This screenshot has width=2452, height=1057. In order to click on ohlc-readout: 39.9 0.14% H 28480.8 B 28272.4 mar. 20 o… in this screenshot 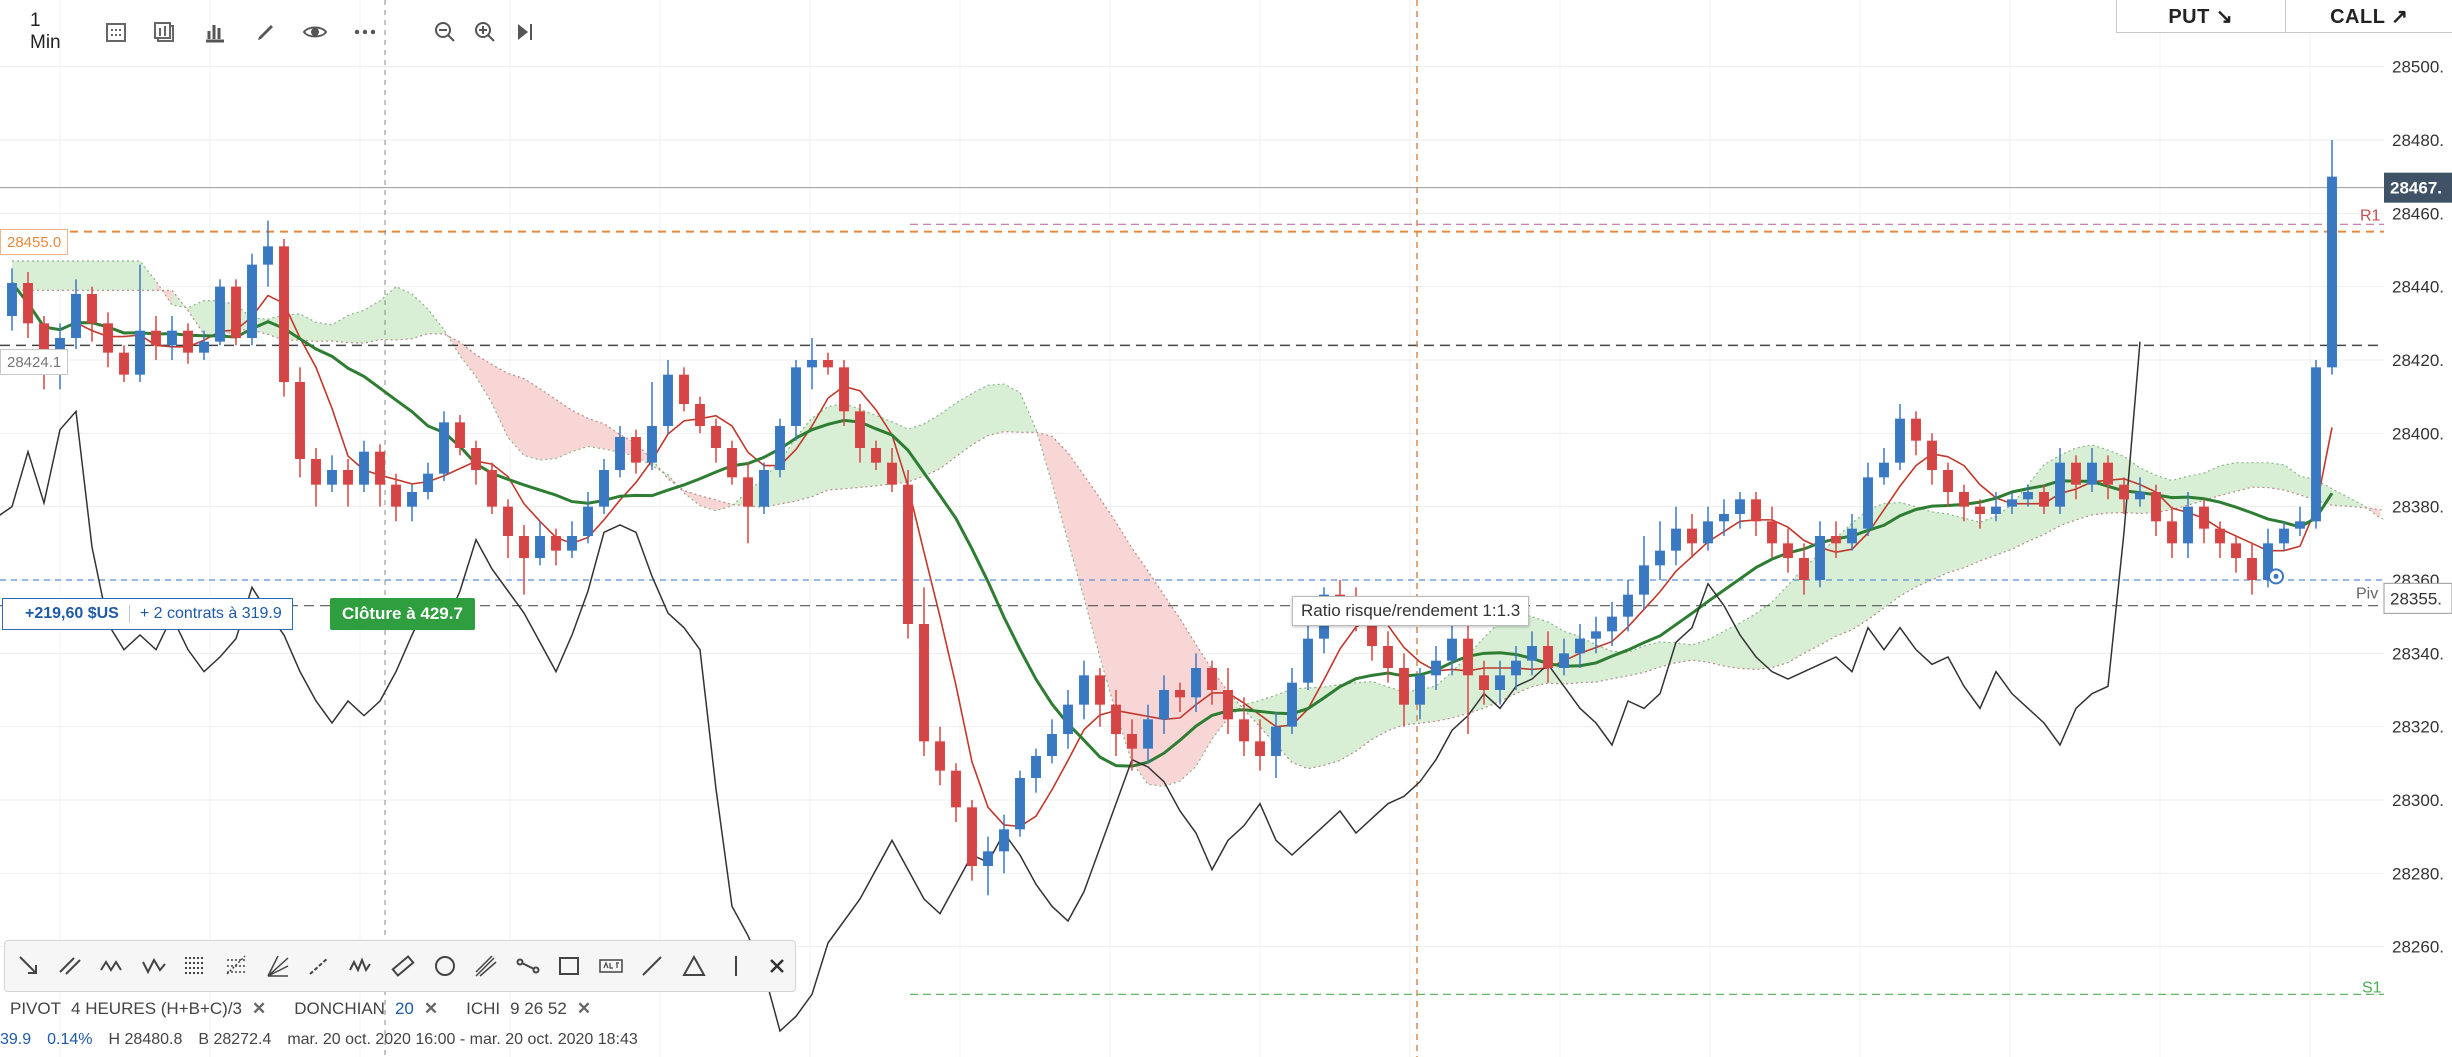, I will do `click(327, 1040)`.